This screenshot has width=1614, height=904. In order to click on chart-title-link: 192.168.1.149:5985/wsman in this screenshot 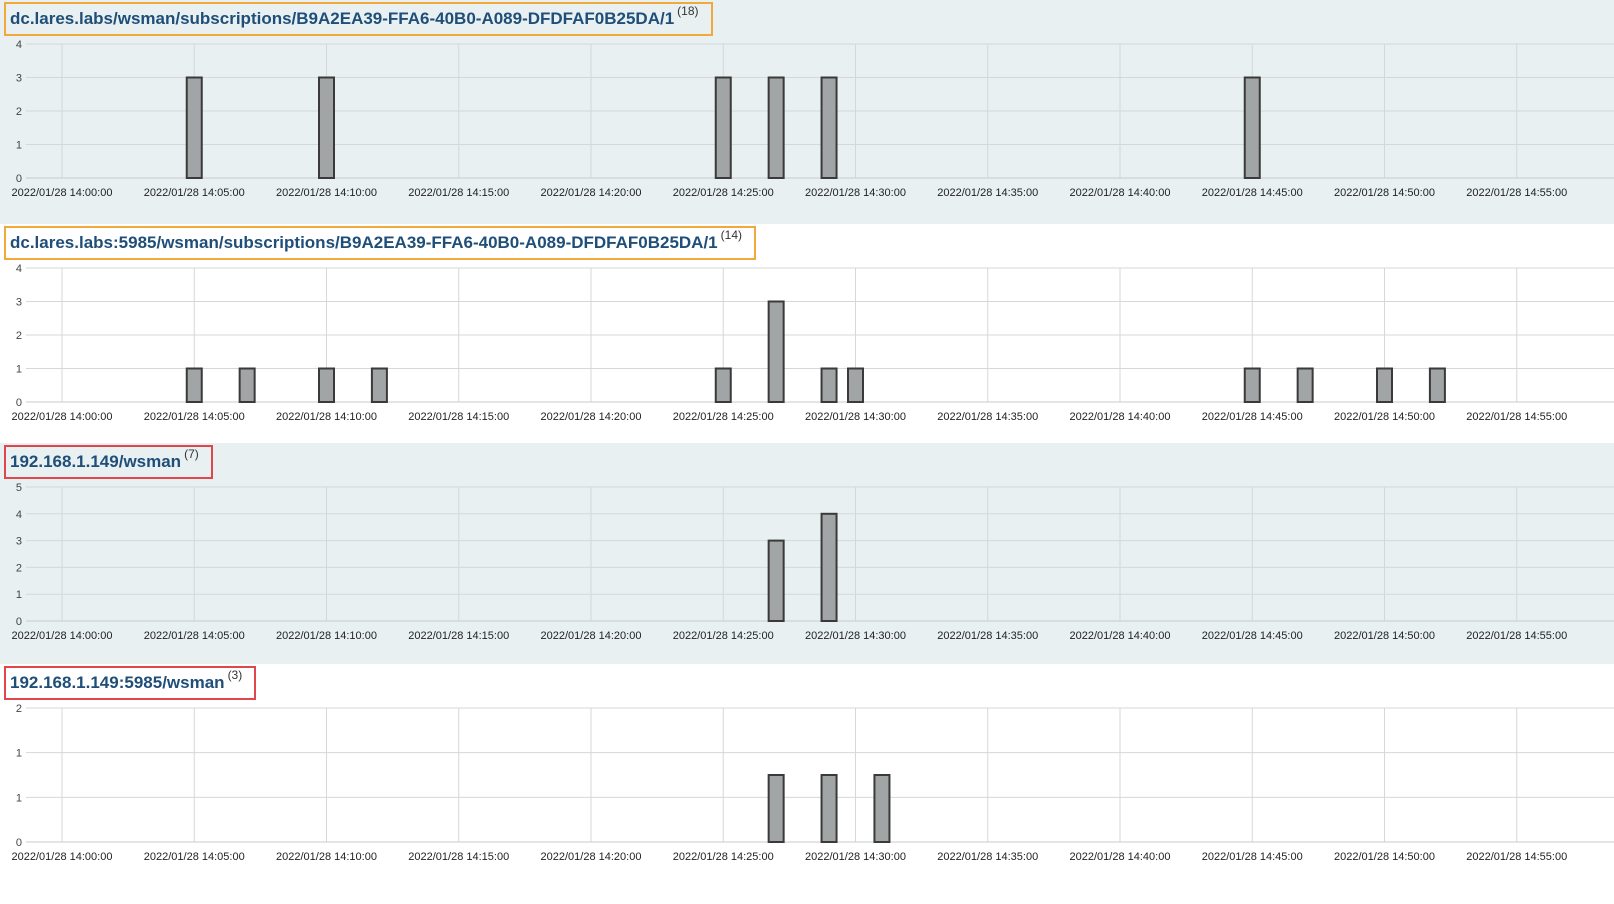, I will do `click(117, 682)`.